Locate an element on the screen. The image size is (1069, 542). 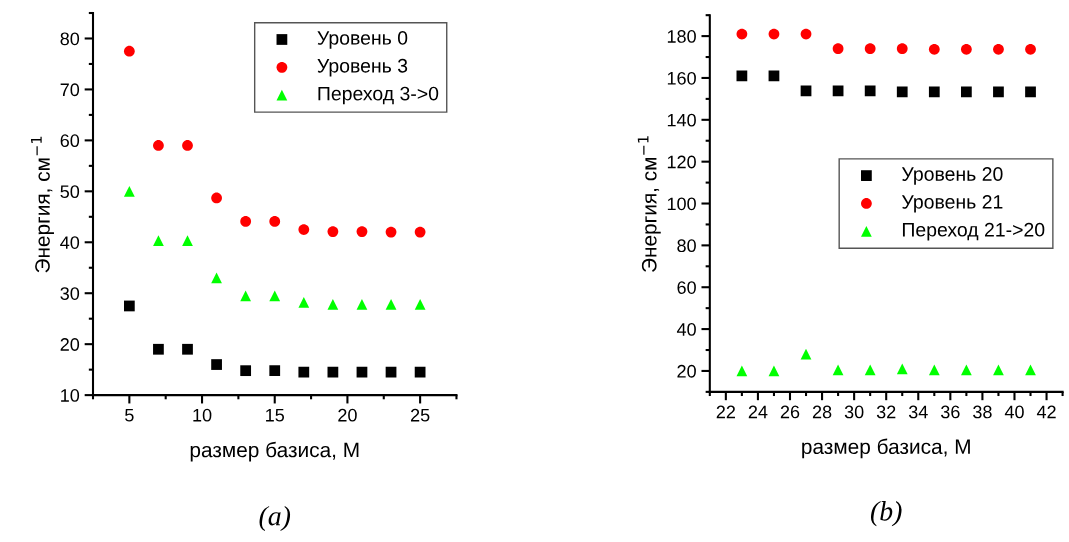
y-tick-label: 30 is located at coordinates (70, 293).